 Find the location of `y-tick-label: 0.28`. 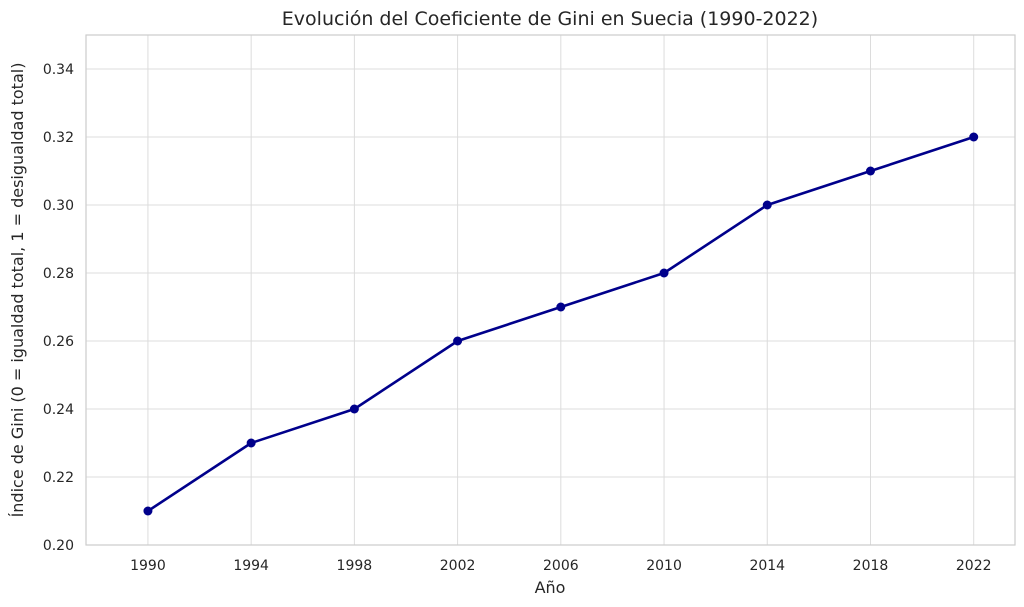

y-tick-label: 0.28 is located at coordinates (58, 274).